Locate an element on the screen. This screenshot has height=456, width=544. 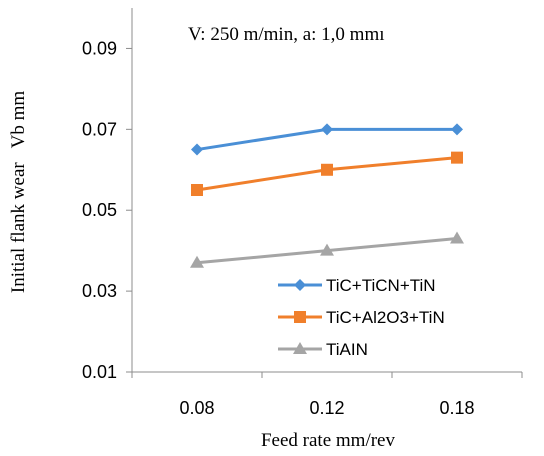
y-tick-label: 0.09 is located at coordinates (99, 48).